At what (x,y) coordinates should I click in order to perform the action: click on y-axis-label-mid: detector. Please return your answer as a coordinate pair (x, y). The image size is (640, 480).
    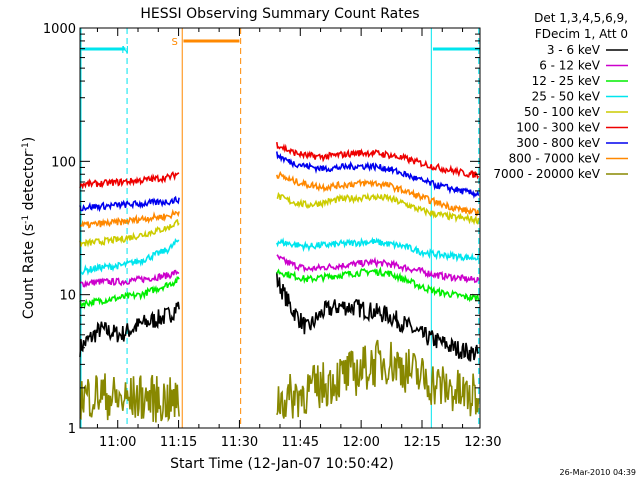
    Looking at the image, I should click on (29, 183).